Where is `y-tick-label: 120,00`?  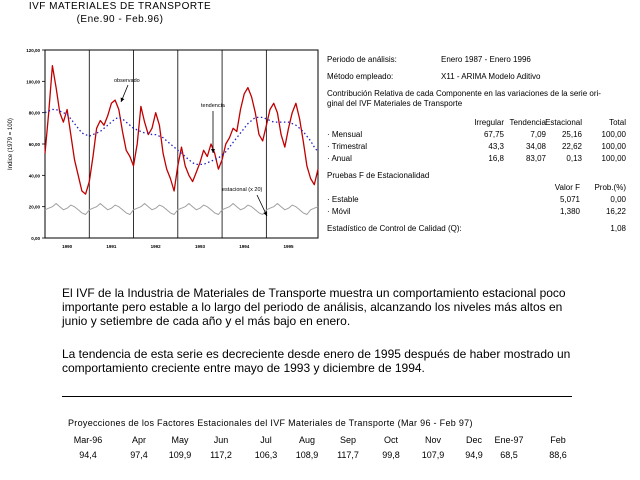
y-tick-label: 120,00 is located at coordinates (33, 50).